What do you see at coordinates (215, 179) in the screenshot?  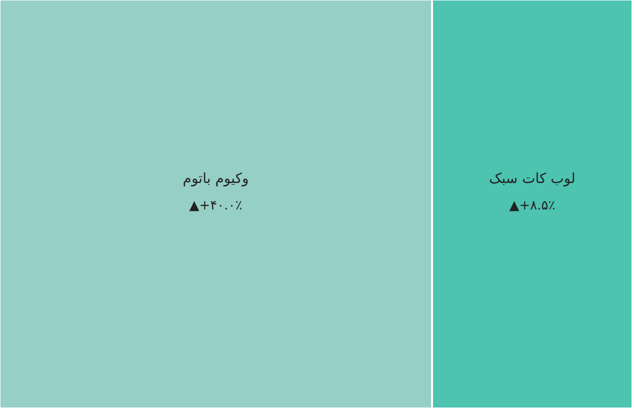 I see `category-label: وکیوم باتوم` at bounding box center [215, 179].